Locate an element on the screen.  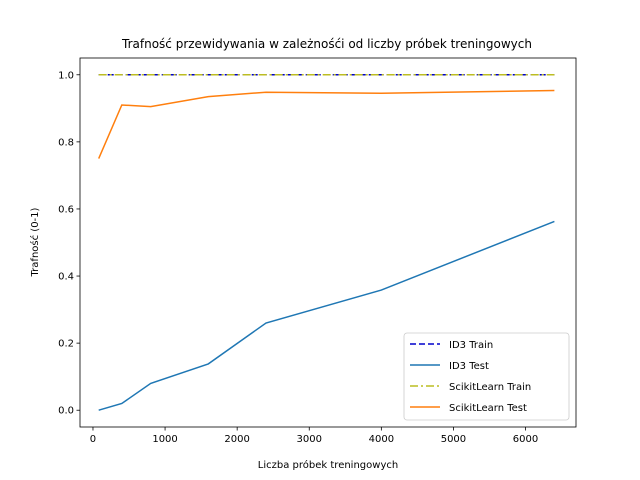
y-tick-label: 1.0 is located at coordinates (66, 75).